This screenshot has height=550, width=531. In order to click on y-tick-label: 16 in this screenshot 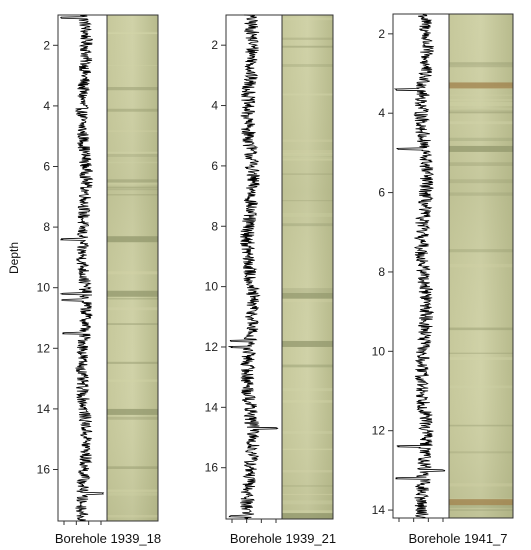, I will do `click(212, 468)`.